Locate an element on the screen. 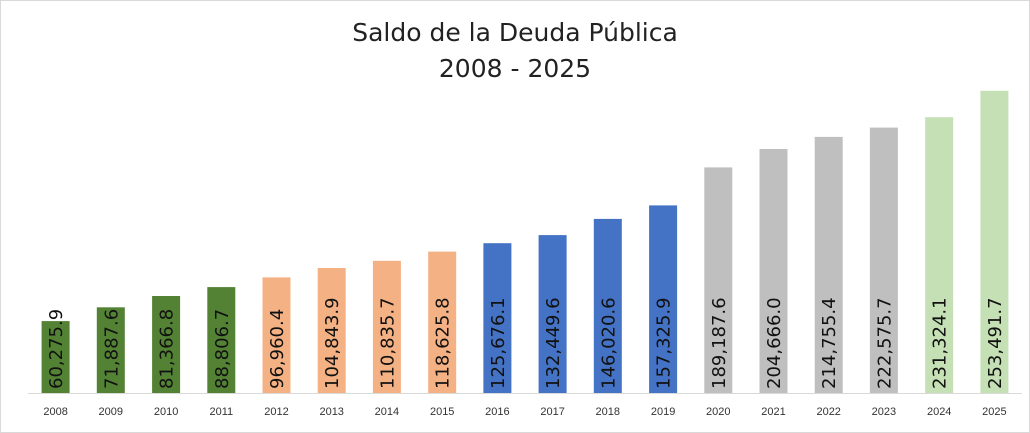 The width and height of the screenshot is (1030, 433). tick-label-2021: 2021 is located at coordinates (773, 412).